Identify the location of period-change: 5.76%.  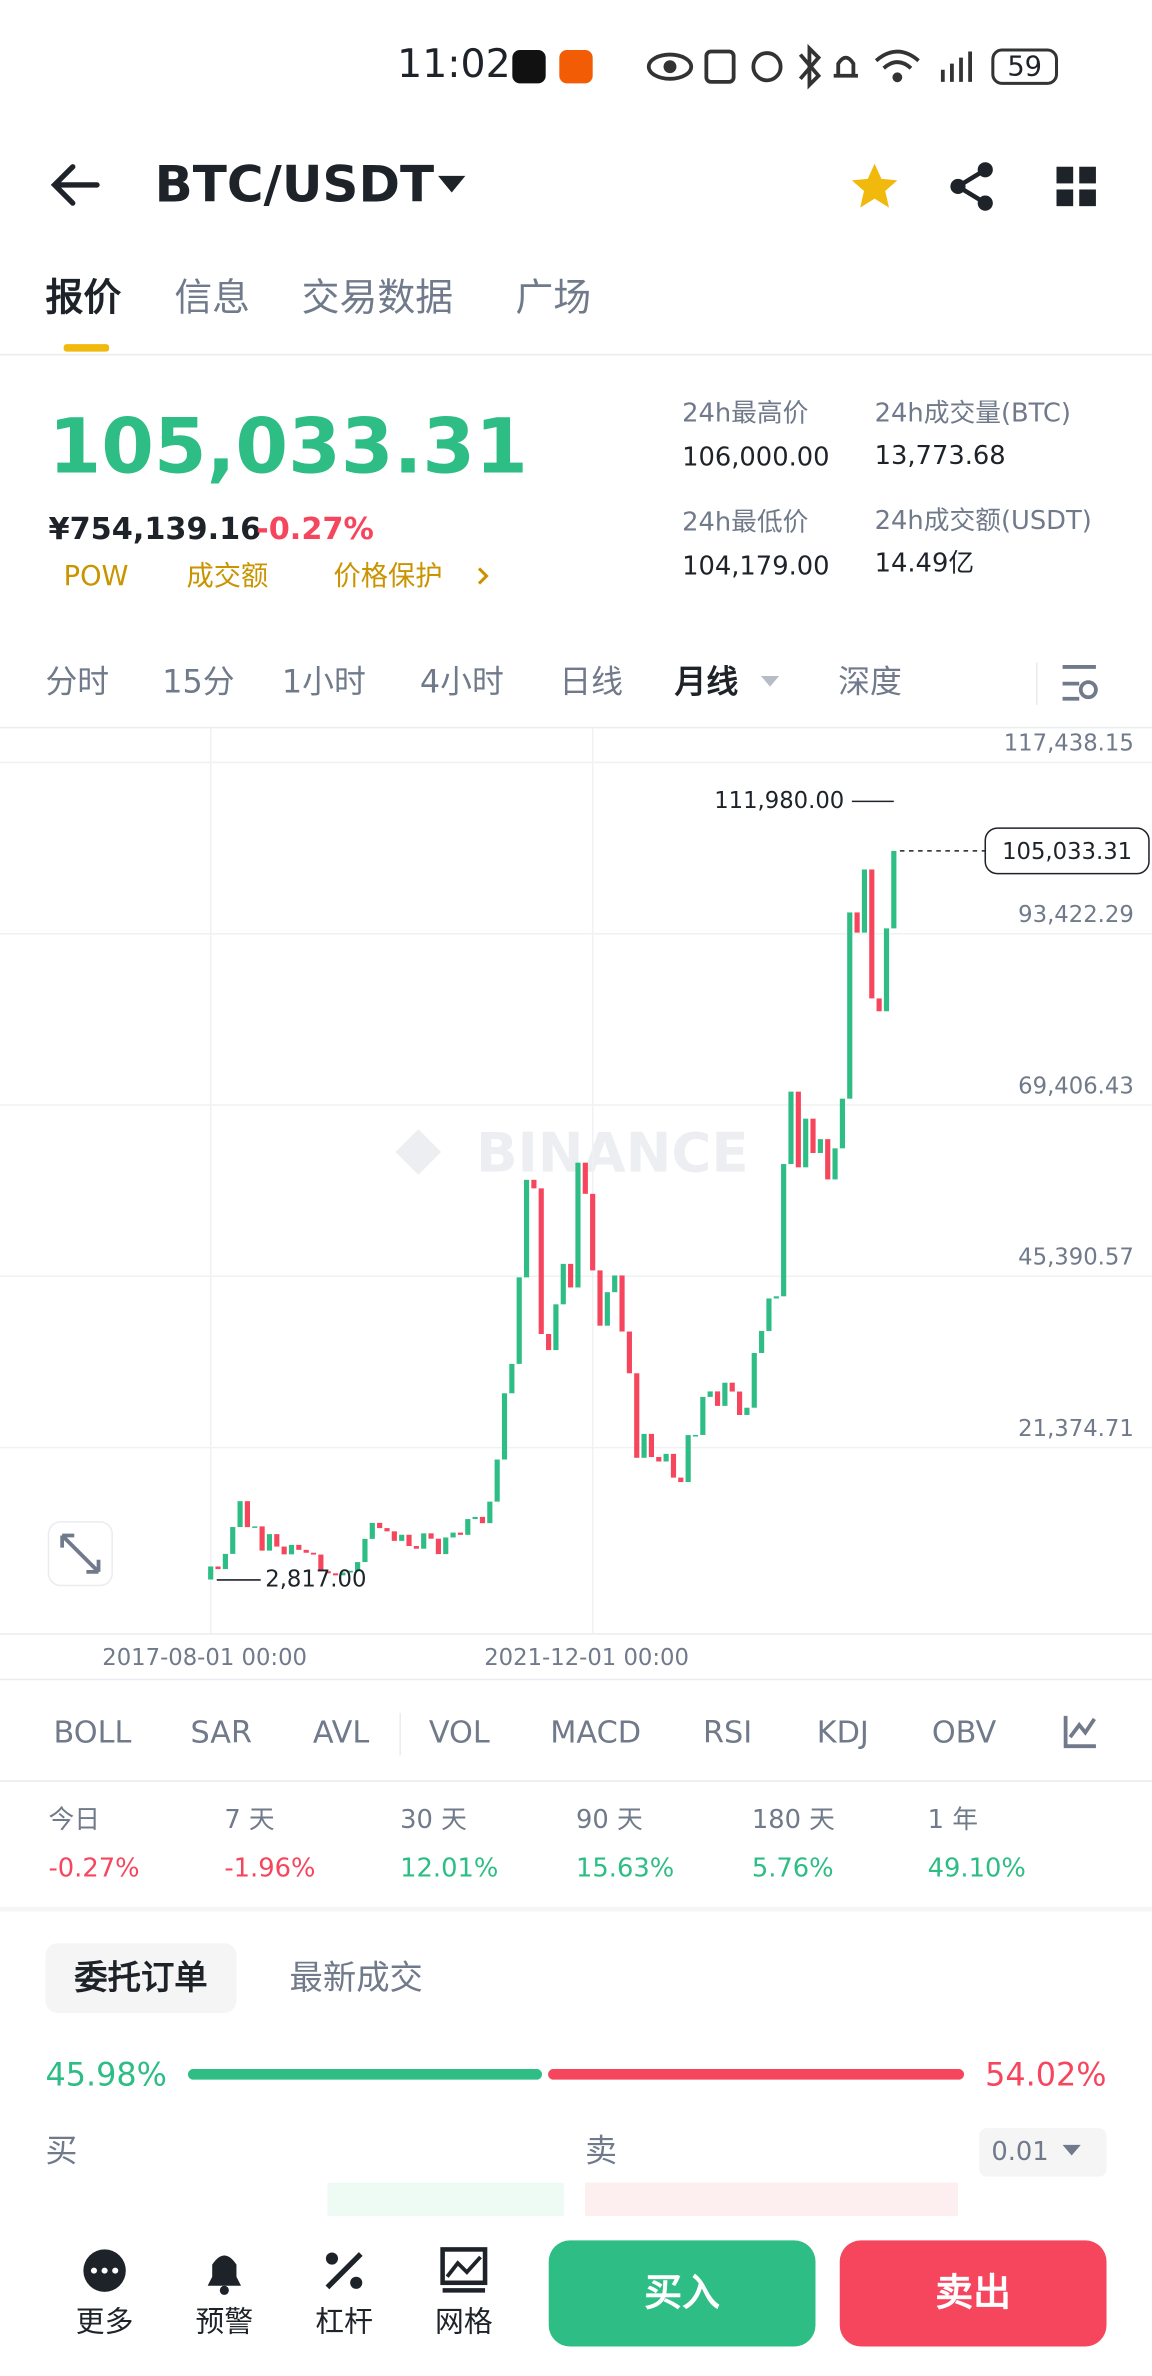
(793, 1868).